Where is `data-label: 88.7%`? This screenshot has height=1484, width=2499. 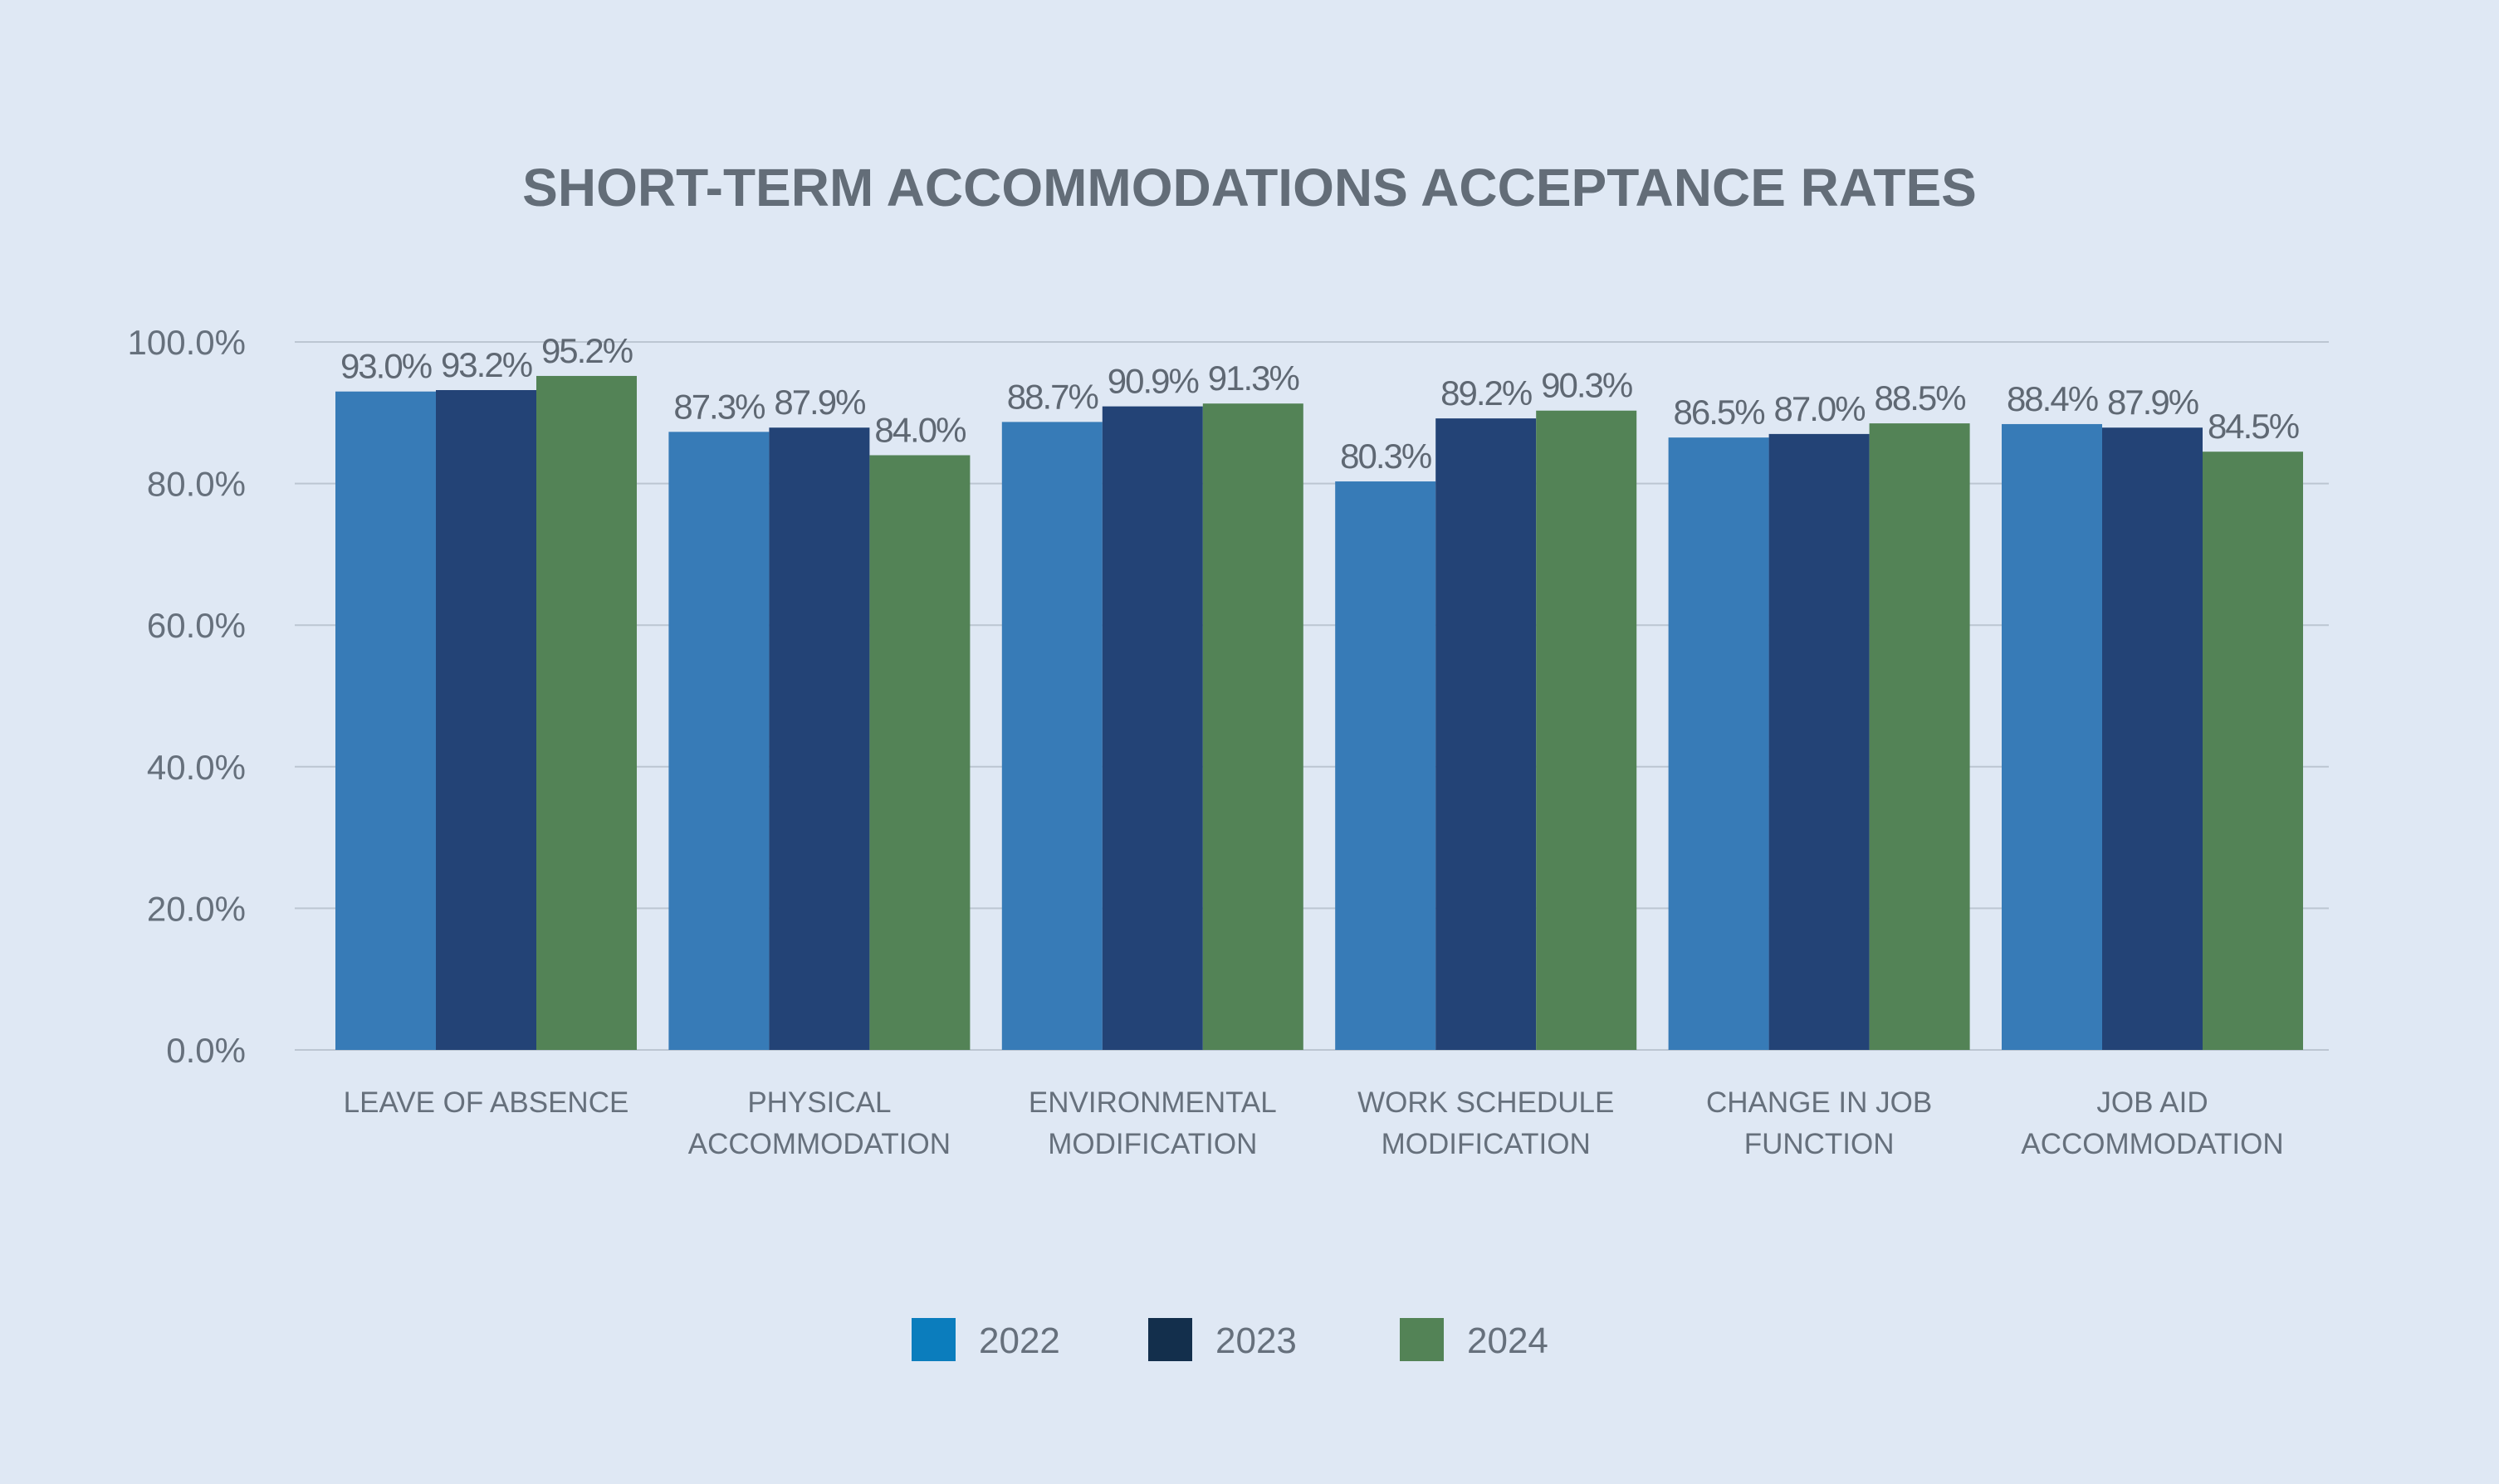 data-label: 88.7% is located at coordinates (1052, 396).